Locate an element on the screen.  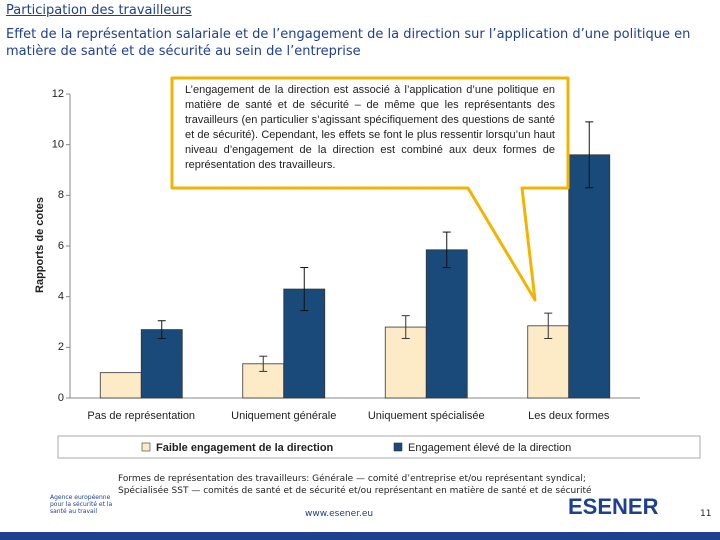
y-tick-label: 12 is located at coordinates (58, 94).